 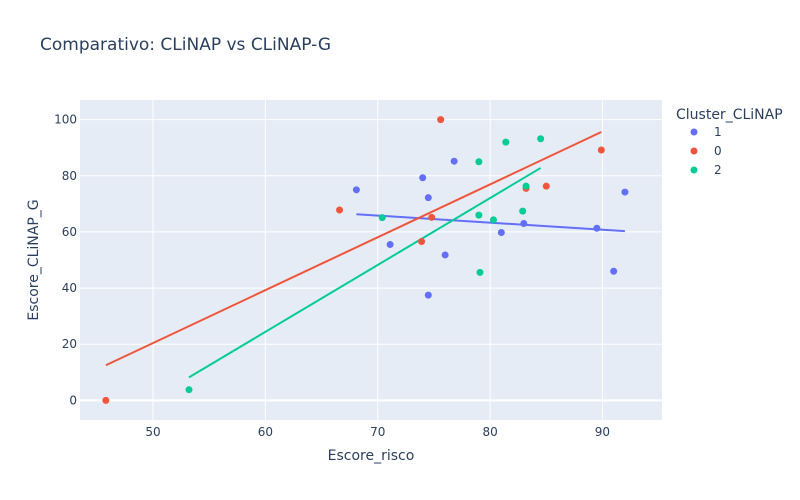 I want to click on legend-label: 0, so click(x=718, y=151).